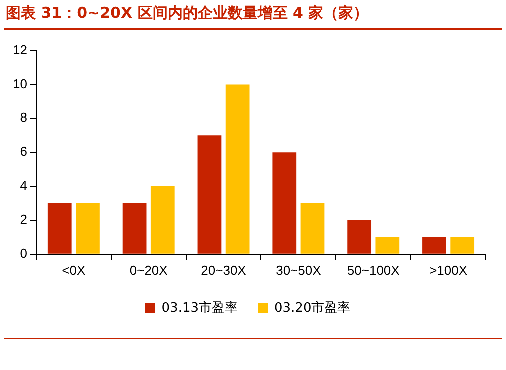 The image size is (506, 370). Describe the element at coordinates (224, 270) in the screenshot. I see `x-tick-label: 20~30X` at that location.